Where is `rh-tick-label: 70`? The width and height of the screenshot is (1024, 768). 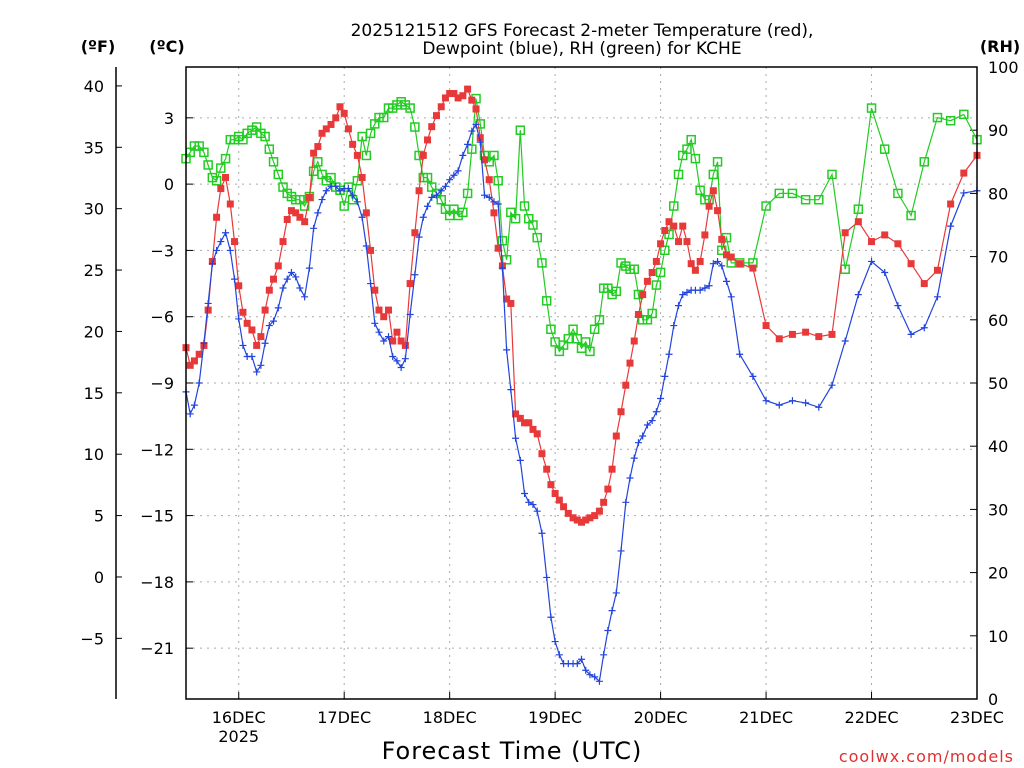
rh-tick-label: 70 is located at coordinates (998, 257).